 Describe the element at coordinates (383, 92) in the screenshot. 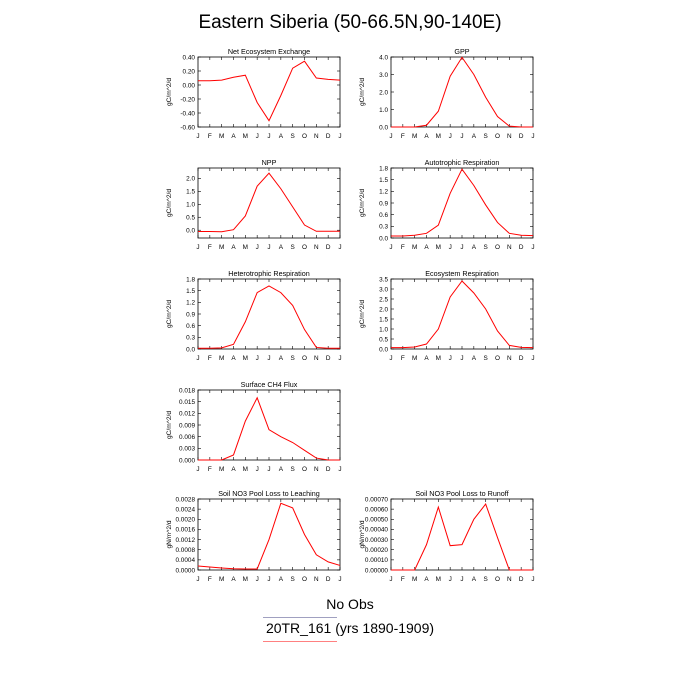

I see `panel-2-ytick-label: 2.0` at that location.